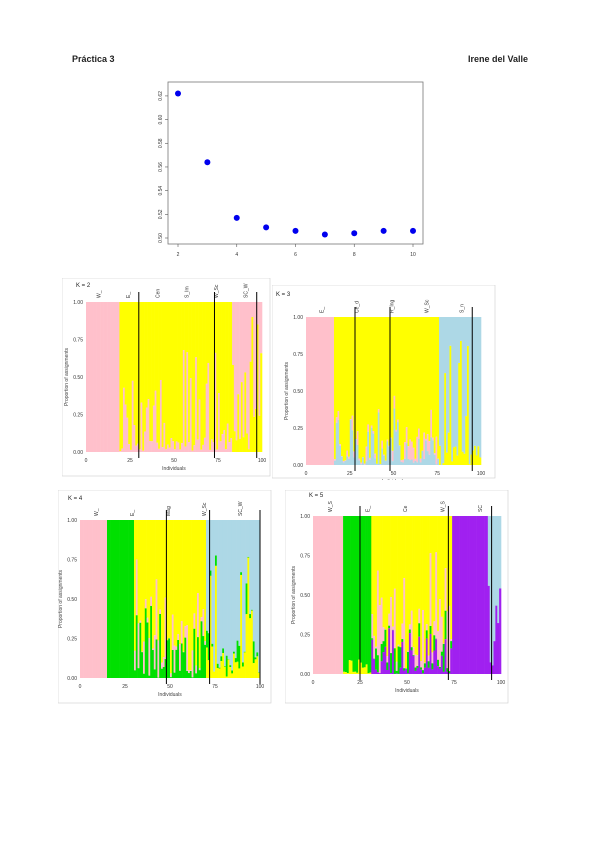 The image size is (599, 848). Describe the element at coordinates (236, 255) in the screenshot. I see `x-tick-label: 4` at that location.